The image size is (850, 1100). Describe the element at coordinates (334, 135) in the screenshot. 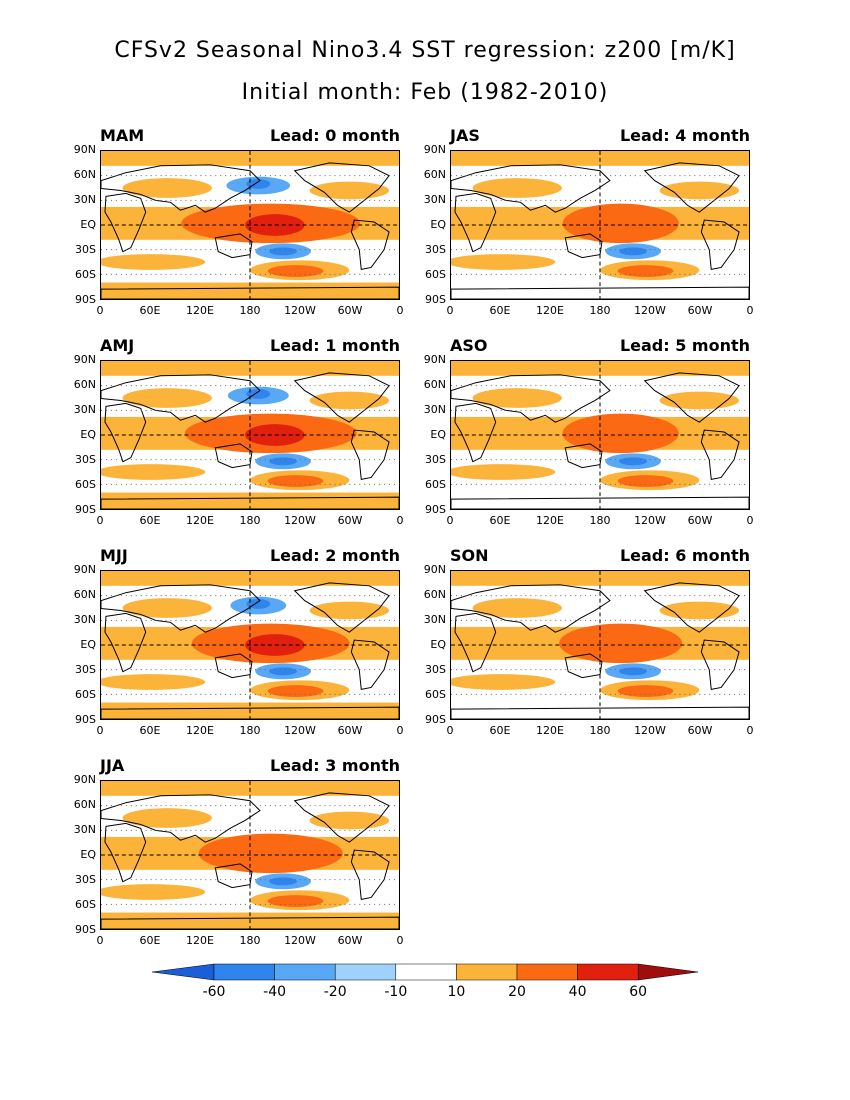

I see `panel-lead-label: Lead: 0 month` at that location.